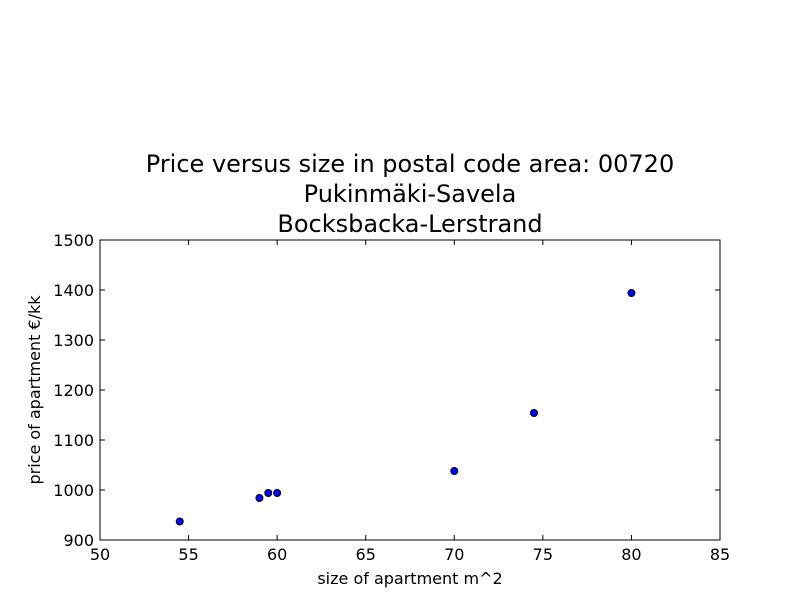 This screenshot has height=600, width=800. Describe the element at coordinates (454, 554) in the screenshot. I see `x-tick-label: 70` at that location.